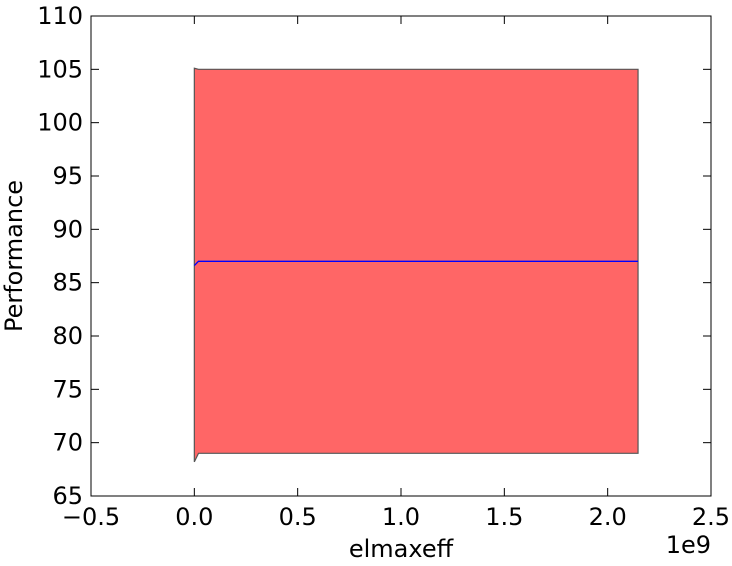 The image size is (732, 566). I want to click on x-tick-label: 0.0, so click(194, 517).